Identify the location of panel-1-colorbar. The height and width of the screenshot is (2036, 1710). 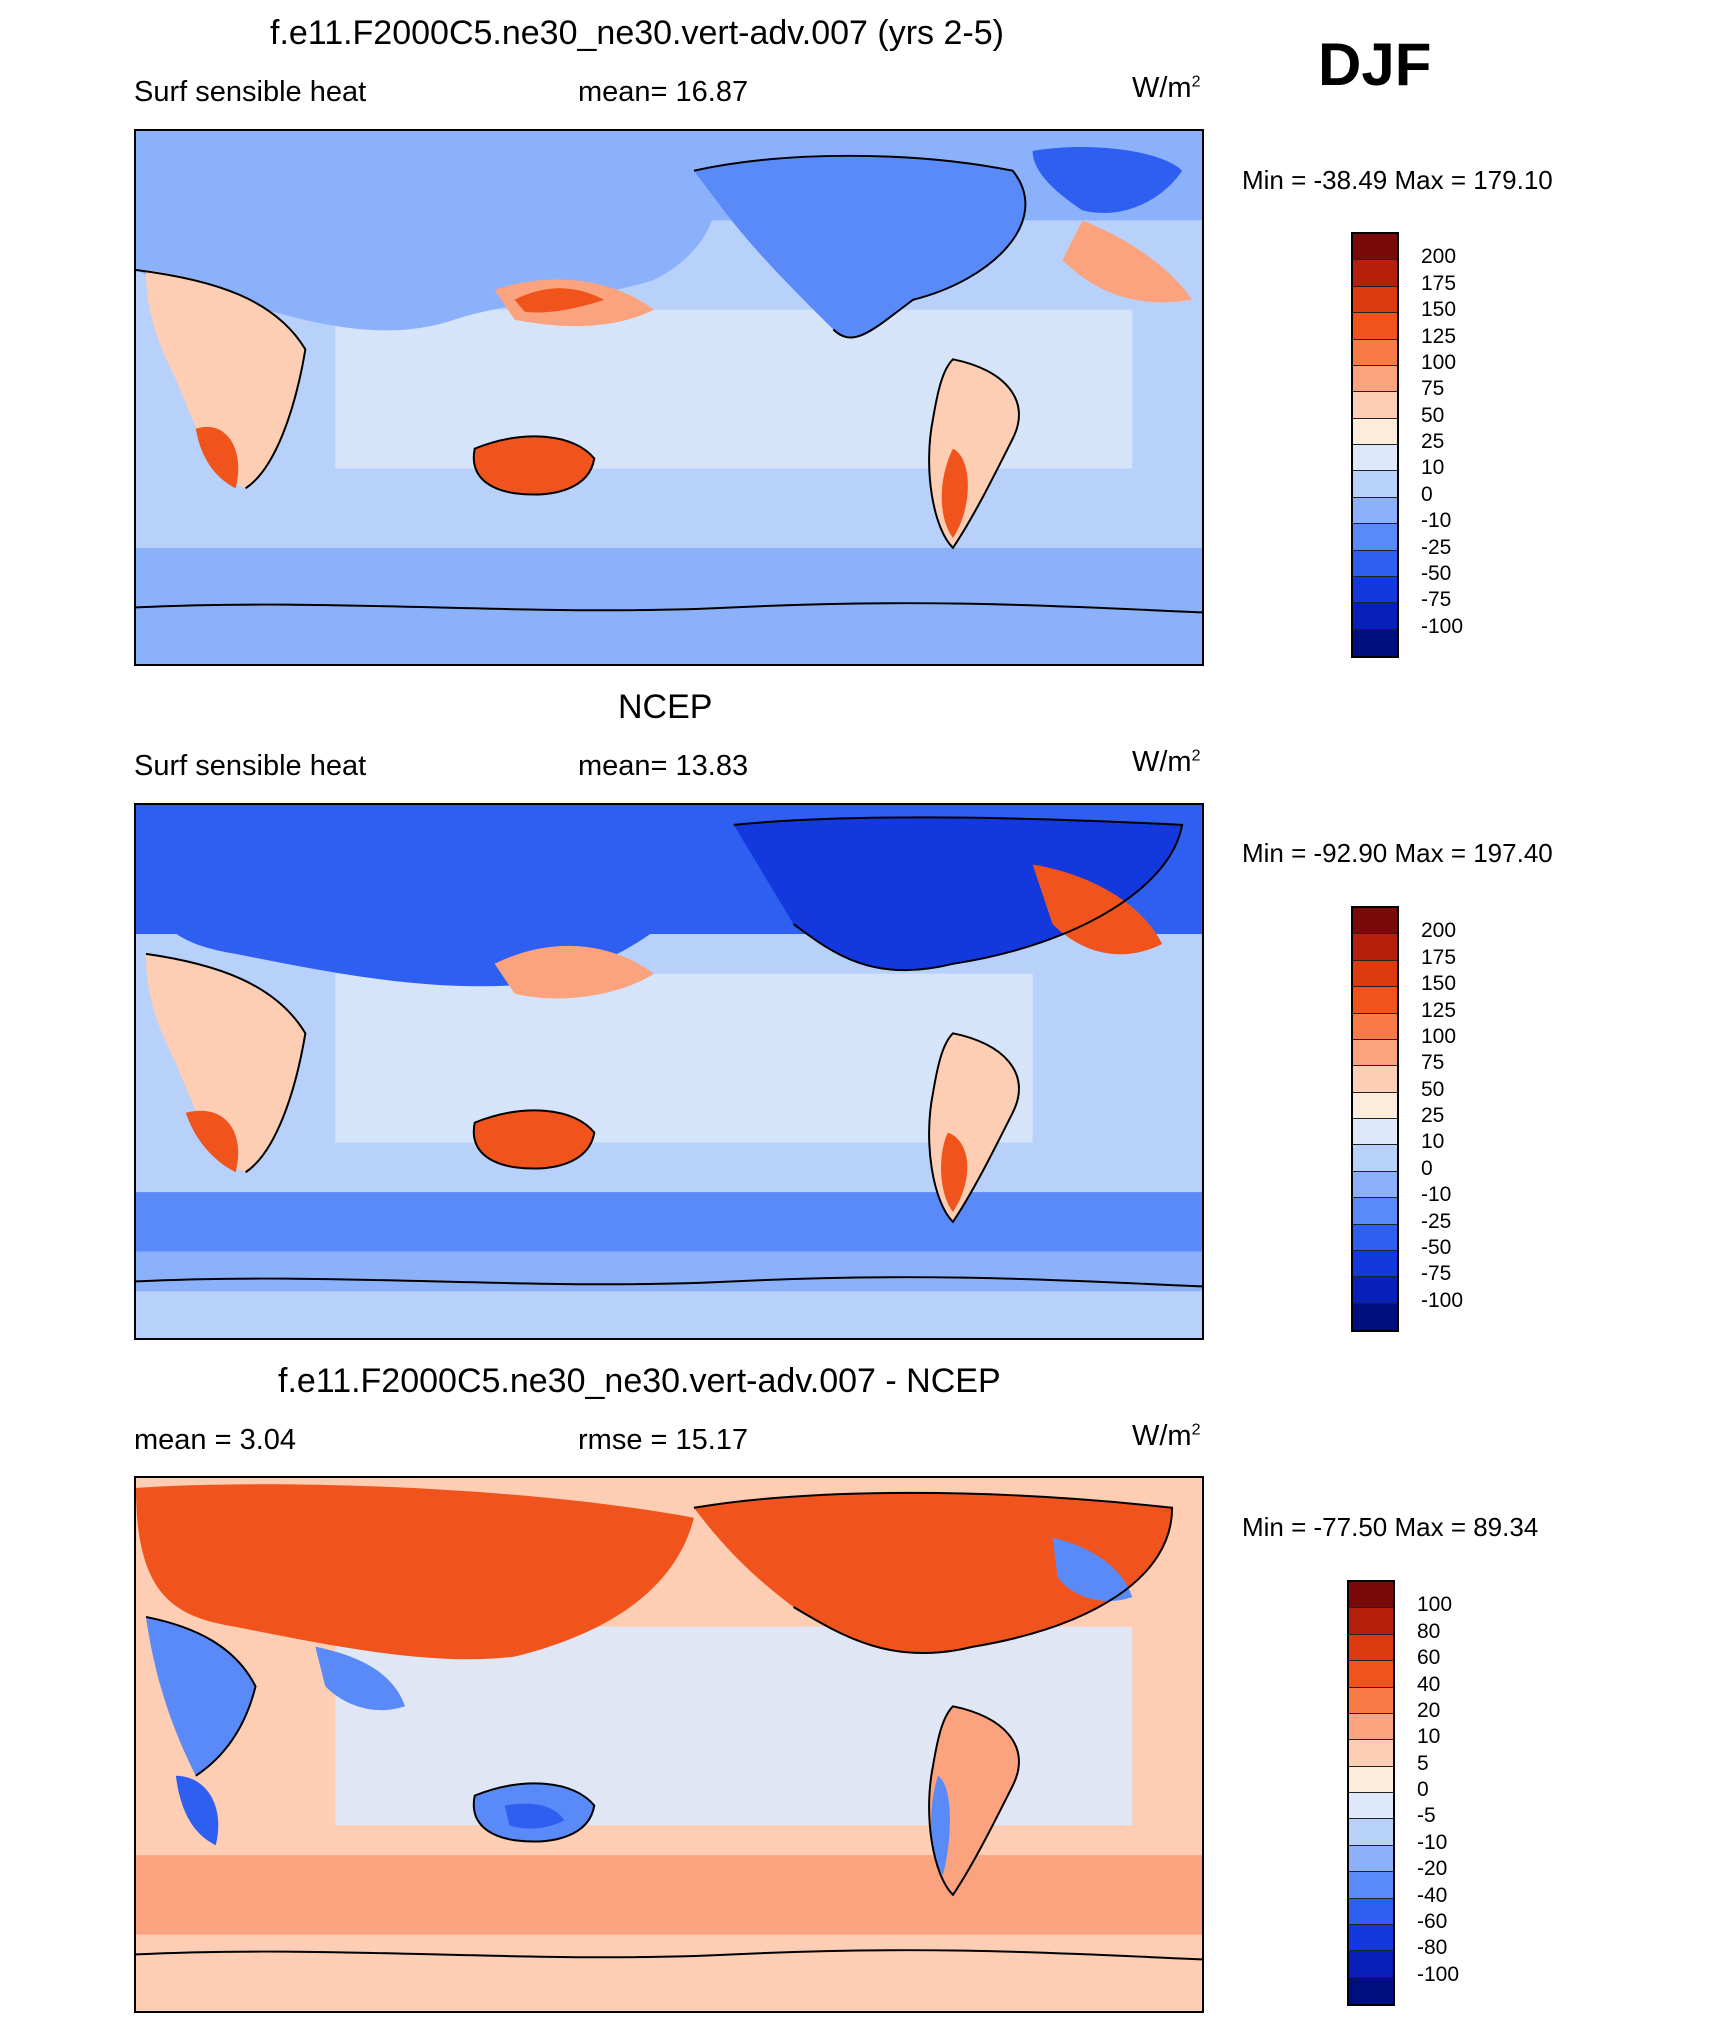
(1375, 445).